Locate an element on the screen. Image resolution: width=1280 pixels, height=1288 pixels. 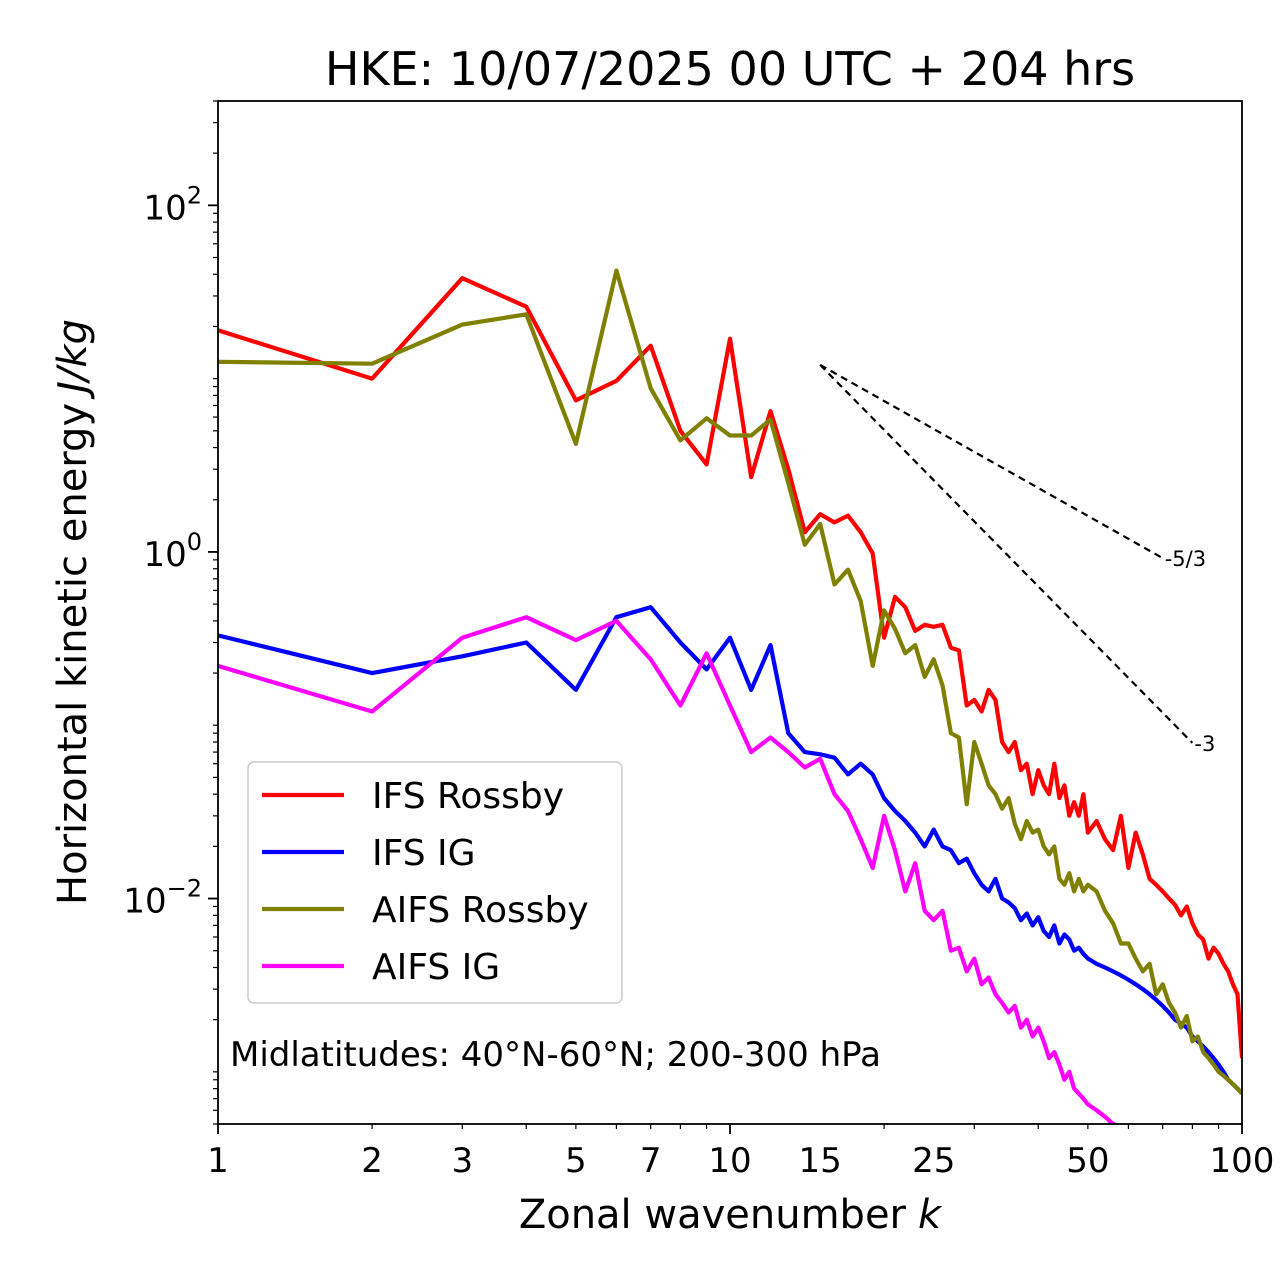
x-tick-label: 5 is located at coordinates (576, 1161).